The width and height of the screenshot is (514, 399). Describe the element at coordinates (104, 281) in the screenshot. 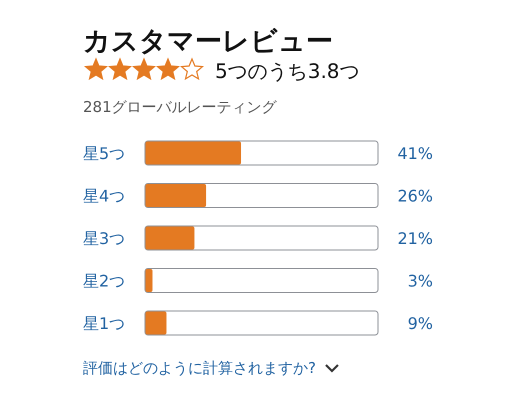

I see `y-tick-label: 星2つ` at that location.